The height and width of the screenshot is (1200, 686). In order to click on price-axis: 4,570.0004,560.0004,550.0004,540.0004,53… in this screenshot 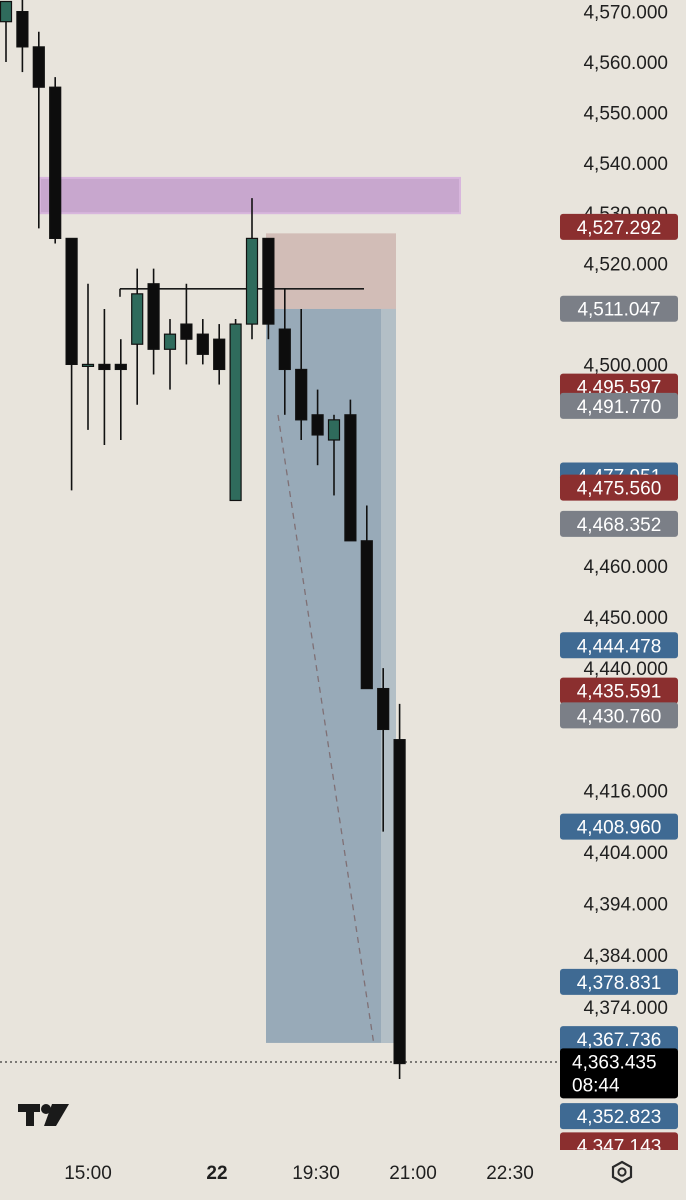, I will do `click(625, 511)`.